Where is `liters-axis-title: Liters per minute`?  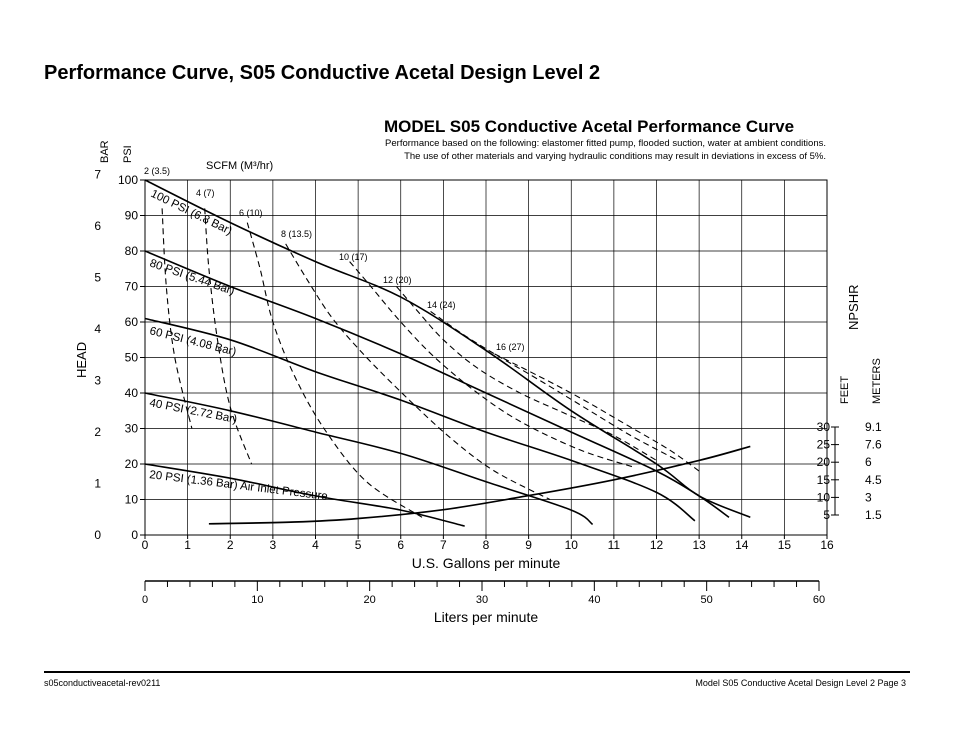
liters-axis-title: Liters per minute is located at coordinates (486, 617).